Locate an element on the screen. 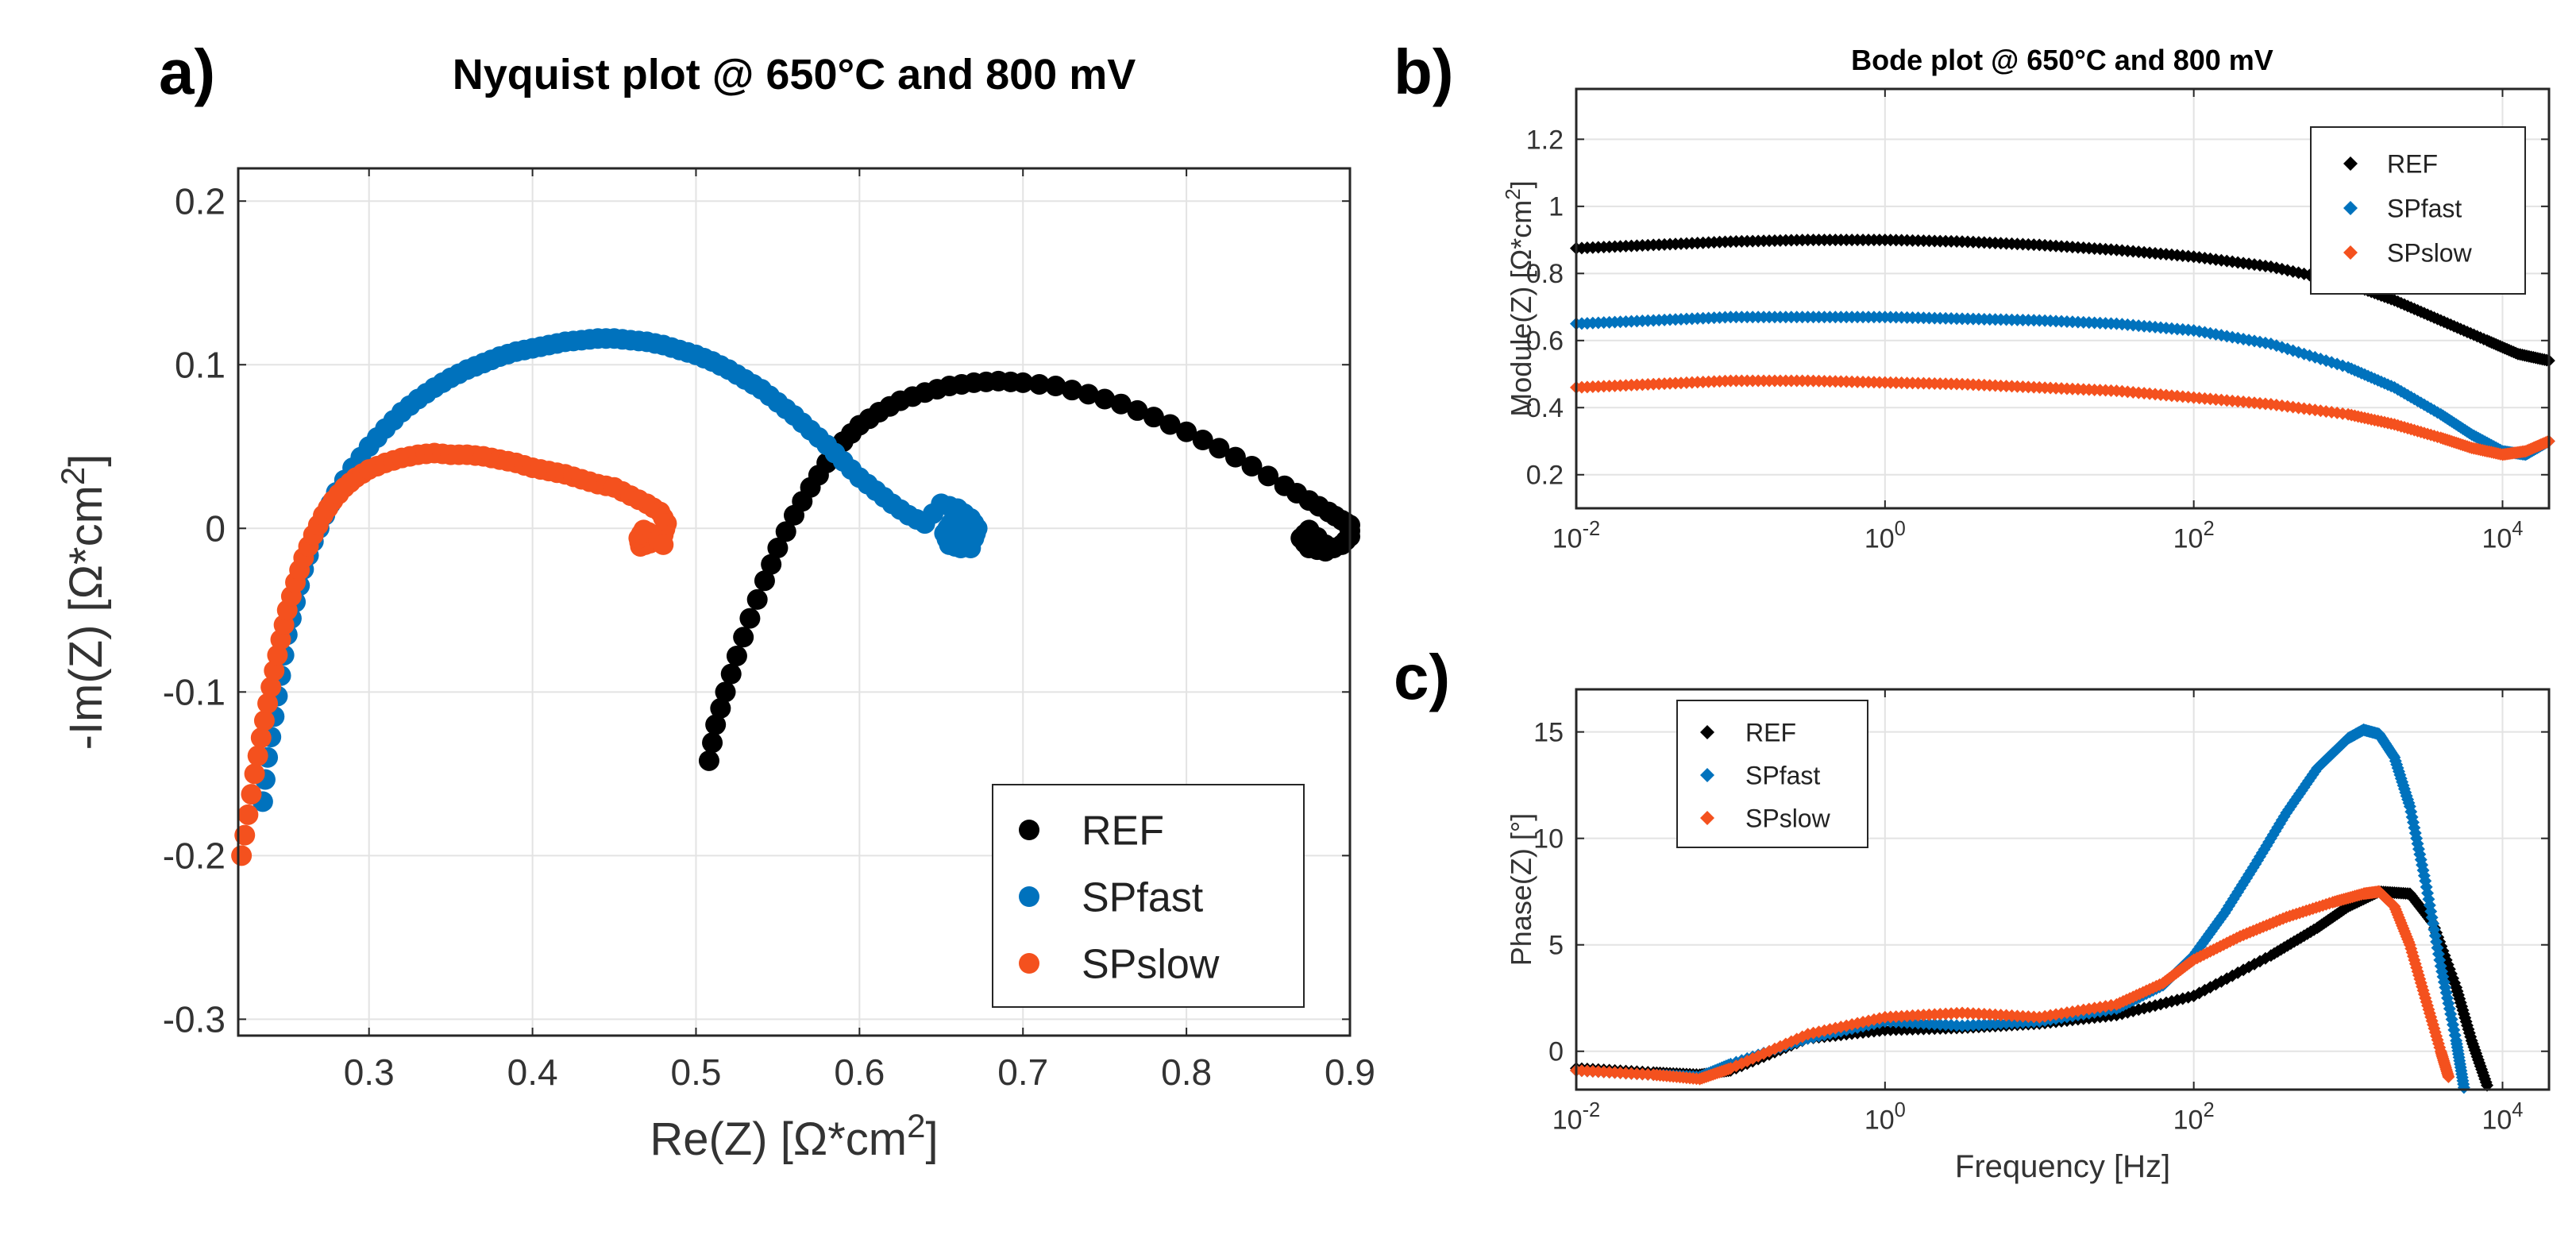 This screenshot has height=1254, width=2576. x-axis-label: Frequency [Hz] is located at coordinates (2062, 1166).